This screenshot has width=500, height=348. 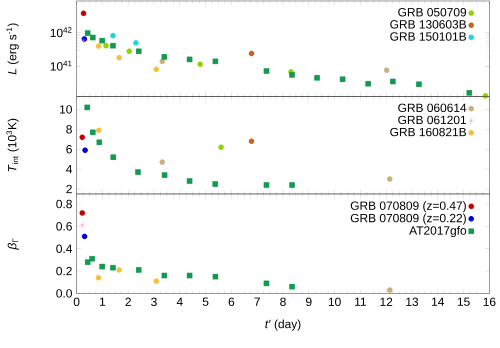 I want to click on x-tick-label: 12, so click(x=386, y=302).